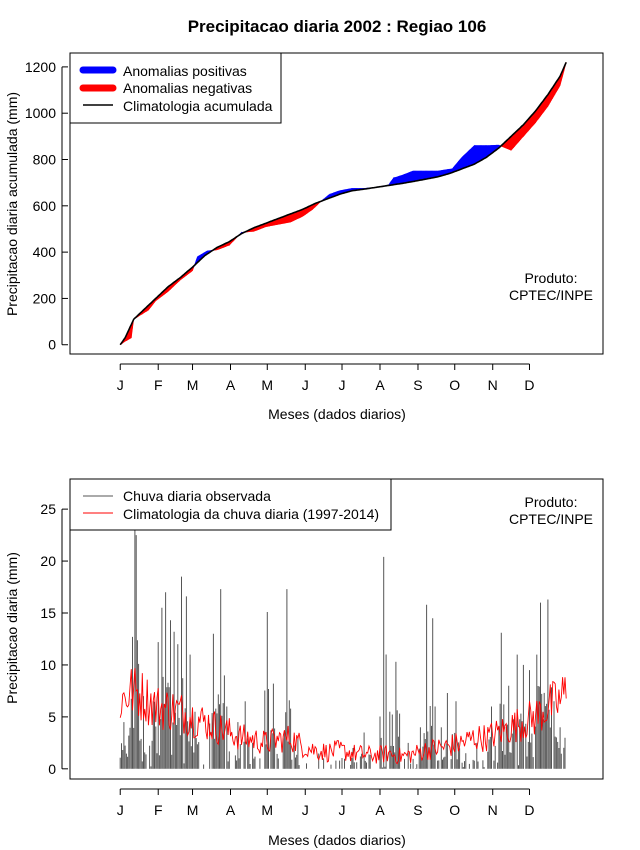  Describe the element at coordinates (337, 26) in the screenshot. I see `chart-title: Precipitacao diaria 2002 : Regiao 106` at that location.